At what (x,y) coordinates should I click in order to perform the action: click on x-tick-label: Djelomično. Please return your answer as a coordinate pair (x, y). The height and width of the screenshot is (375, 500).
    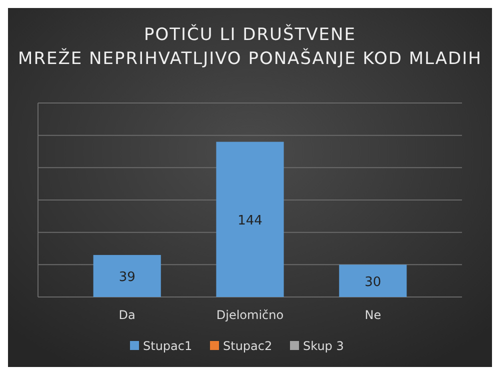
    Looking at the image, I should click on (250, 315).